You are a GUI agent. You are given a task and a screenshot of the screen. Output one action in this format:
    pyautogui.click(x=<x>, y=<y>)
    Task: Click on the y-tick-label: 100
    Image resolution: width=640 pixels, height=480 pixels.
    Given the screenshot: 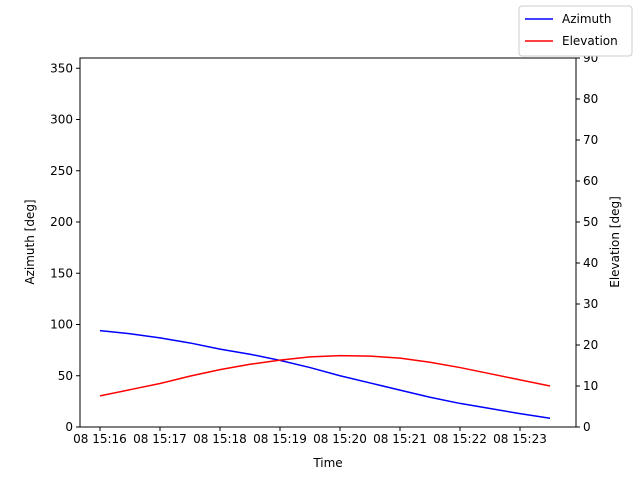 What is the action you would take?
    pyautogui.click(x=61, y=325)
    